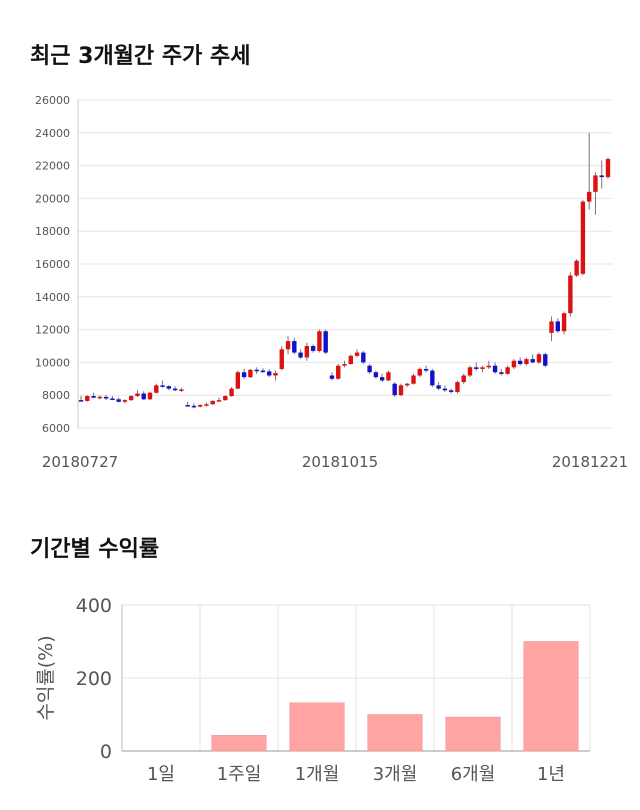  I want to click on x-tick-label: 20180727, so click(80, 462).